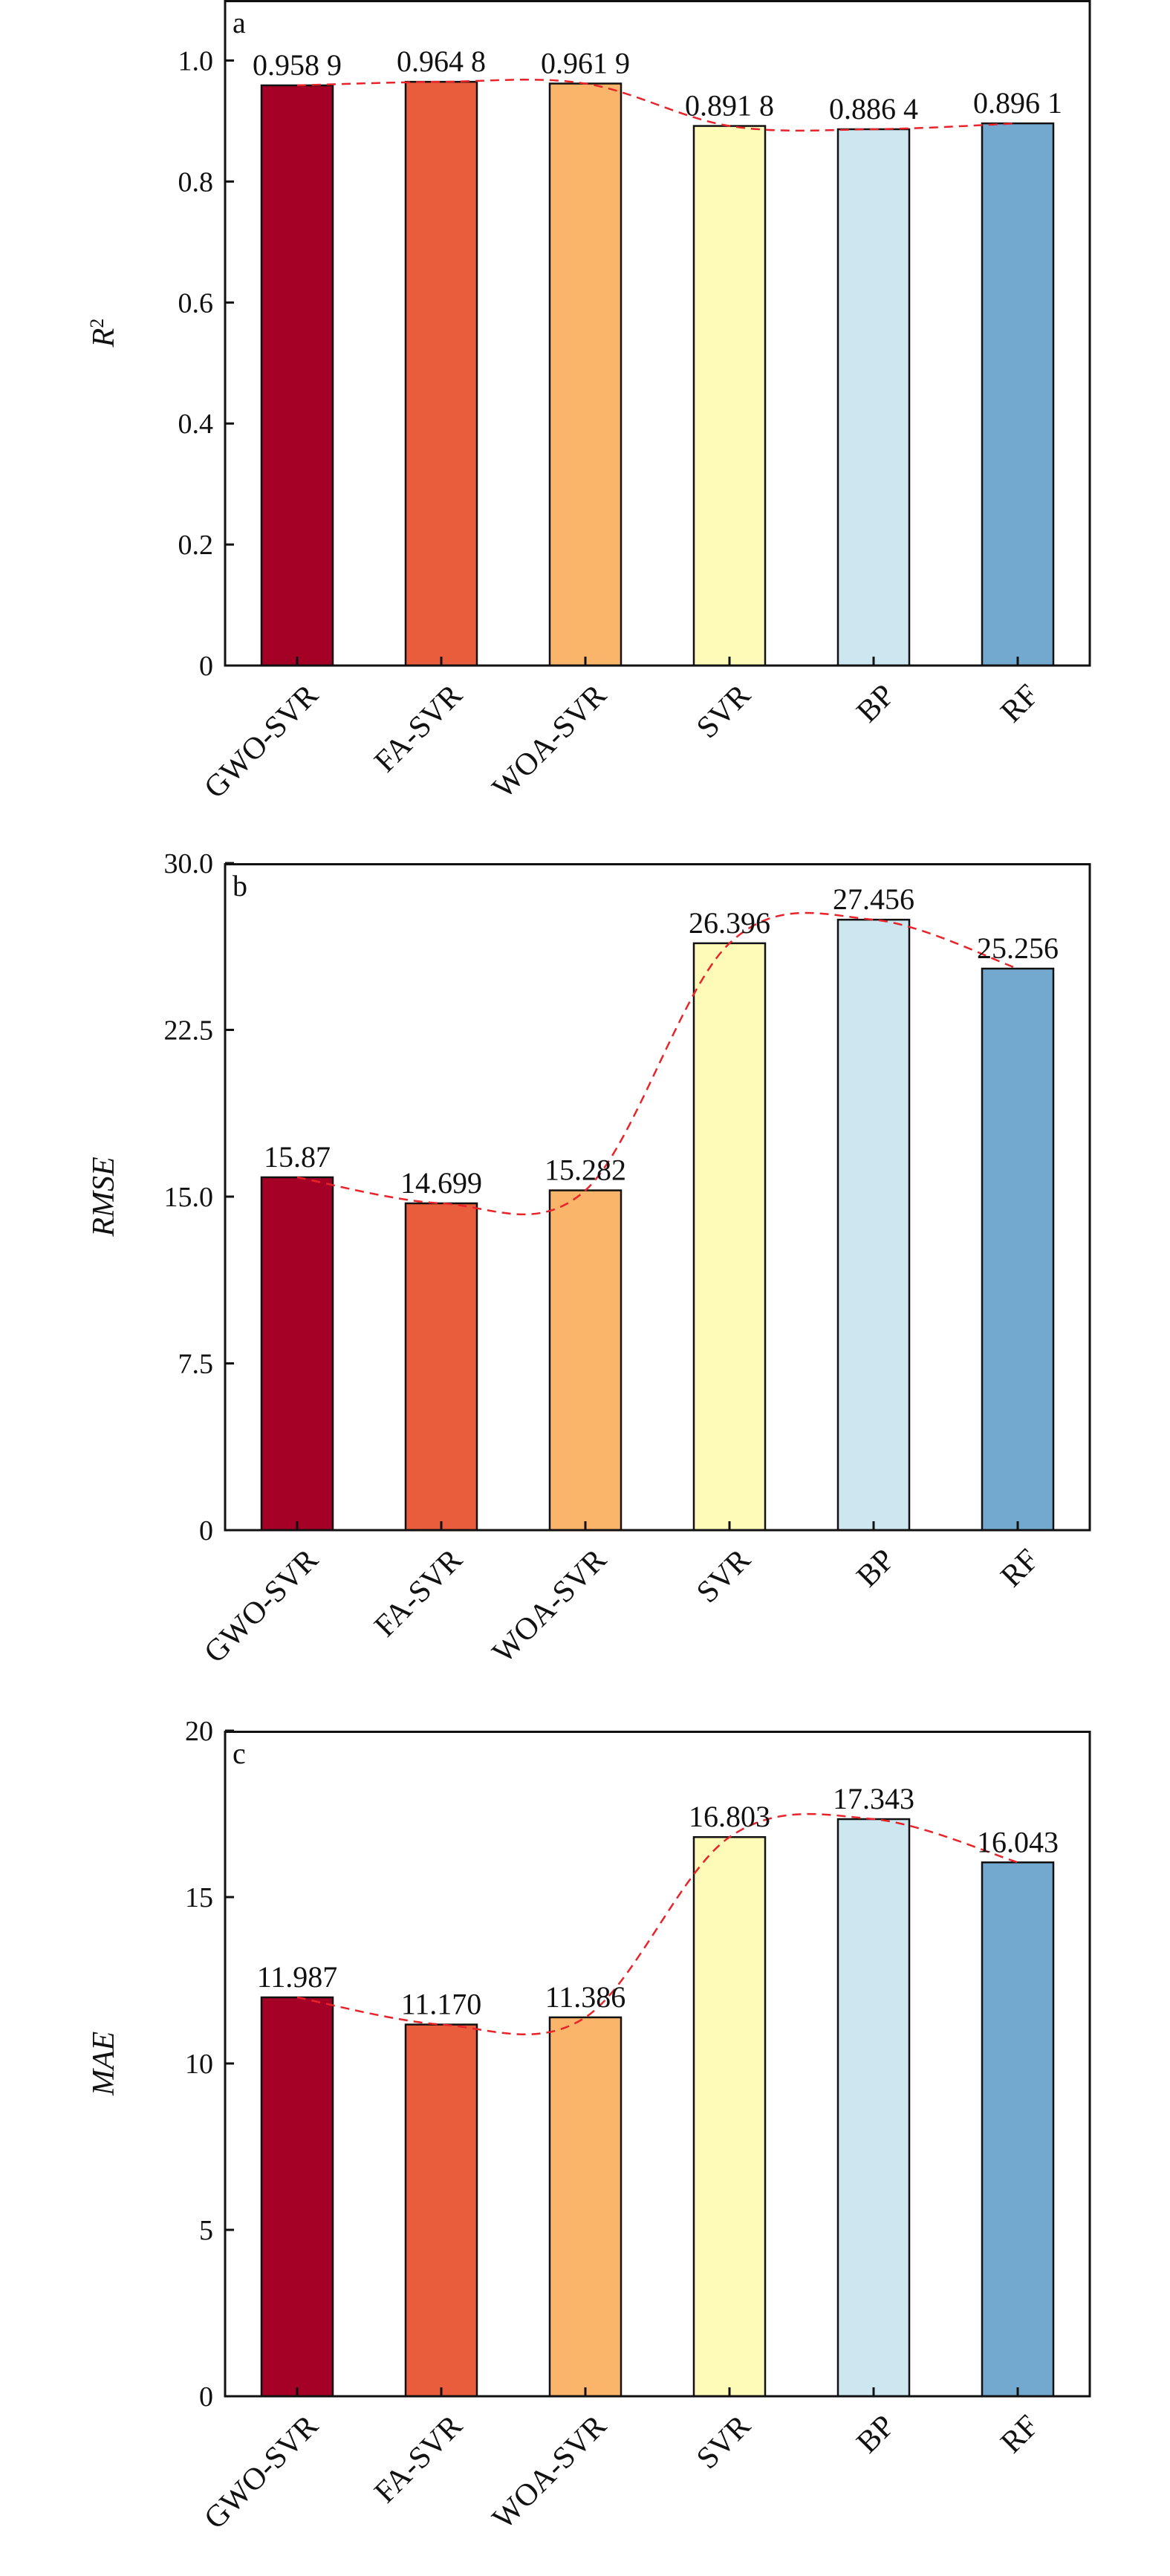 The width and height of the screenshot is (1170, 2576). Describe the element at coordinates (874, 1799) in the screenshot. I see `value-label: 17.343` at that location.